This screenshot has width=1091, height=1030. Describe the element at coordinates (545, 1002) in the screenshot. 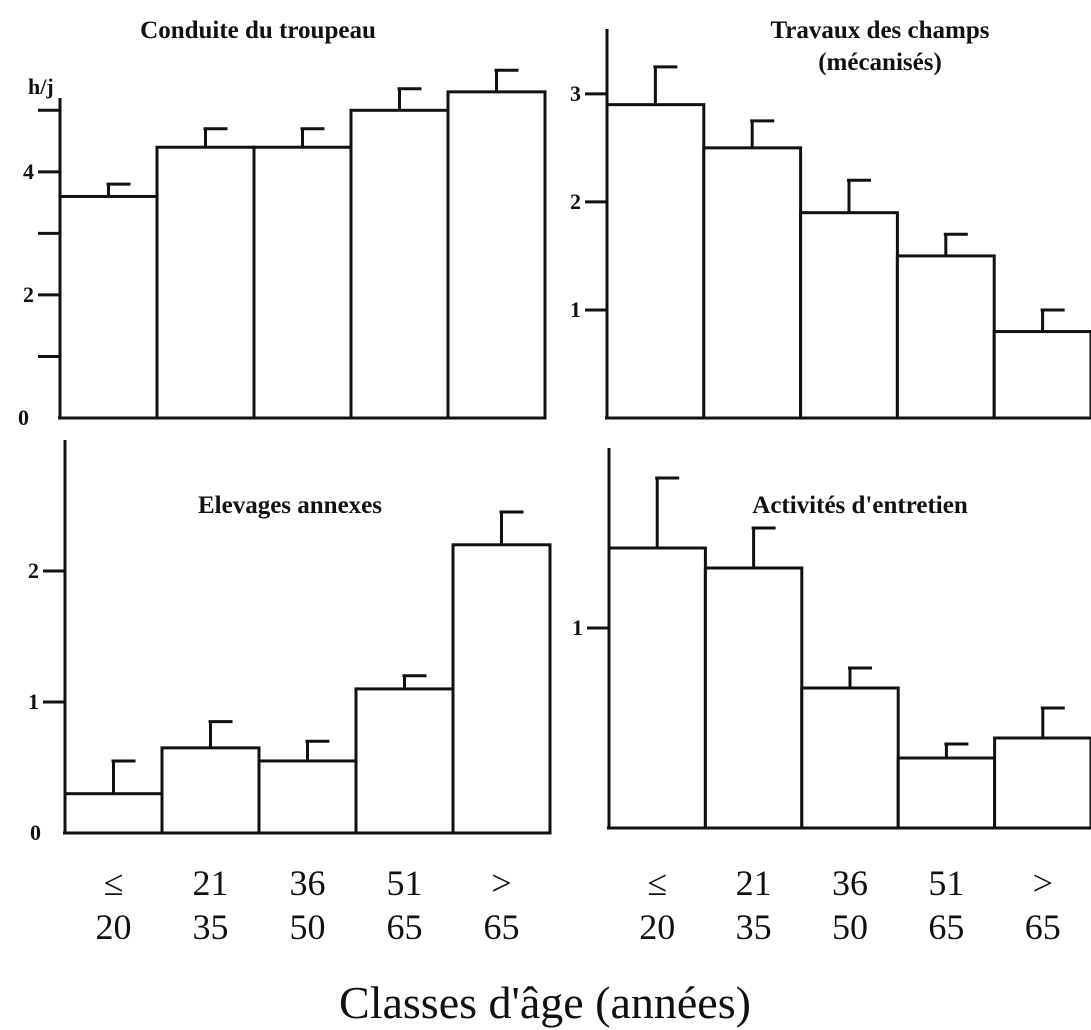

I see `x-axis-label: Classes d'âge (années)` at that location.